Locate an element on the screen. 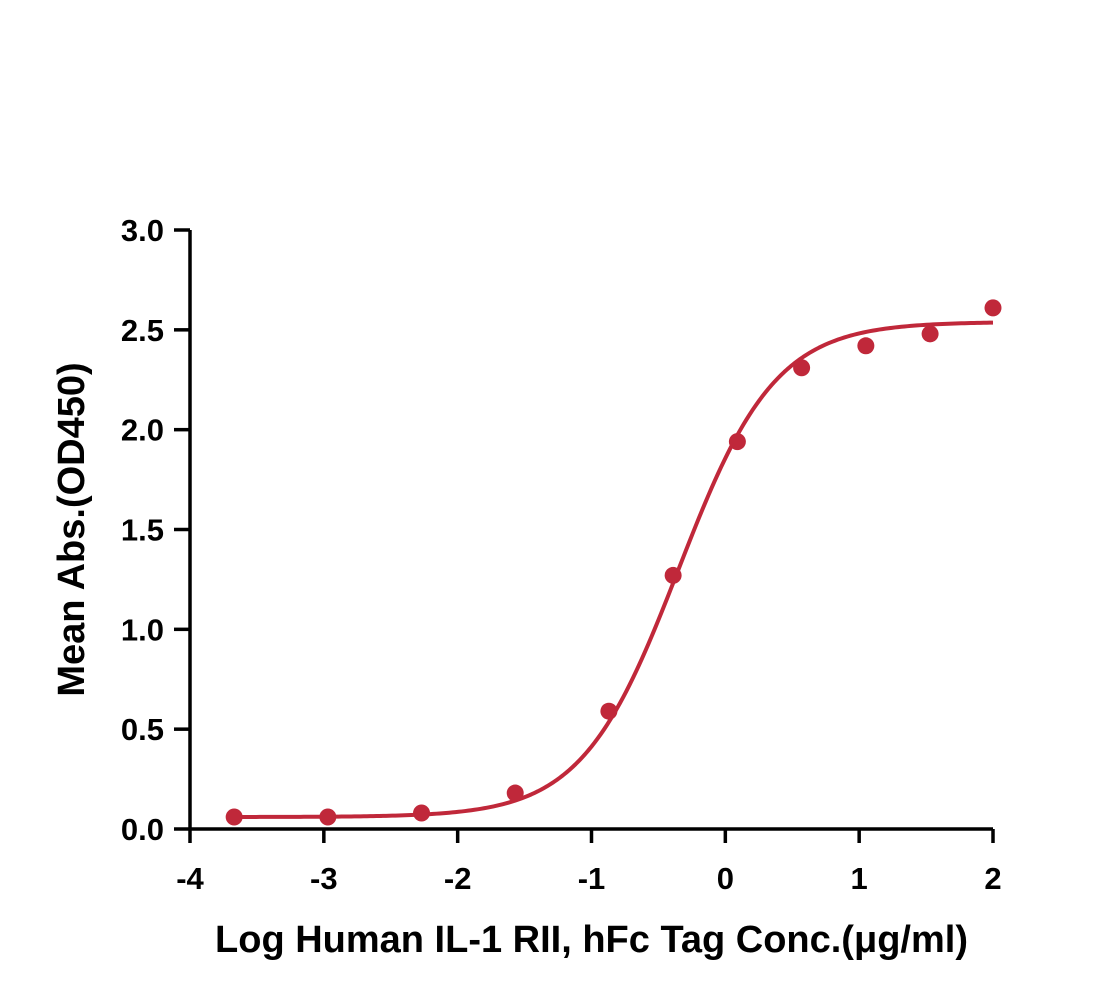 This screenshot has width=1114, height=1004. y-axis-title: Mean Abs.(OD450) is located at coordinates (72, 529).